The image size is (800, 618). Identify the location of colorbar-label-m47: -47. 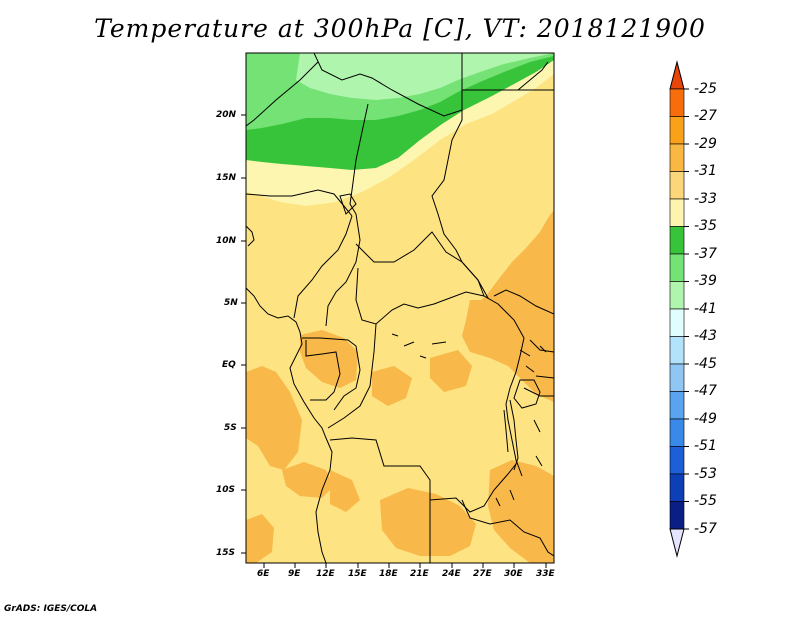
(705, 391).